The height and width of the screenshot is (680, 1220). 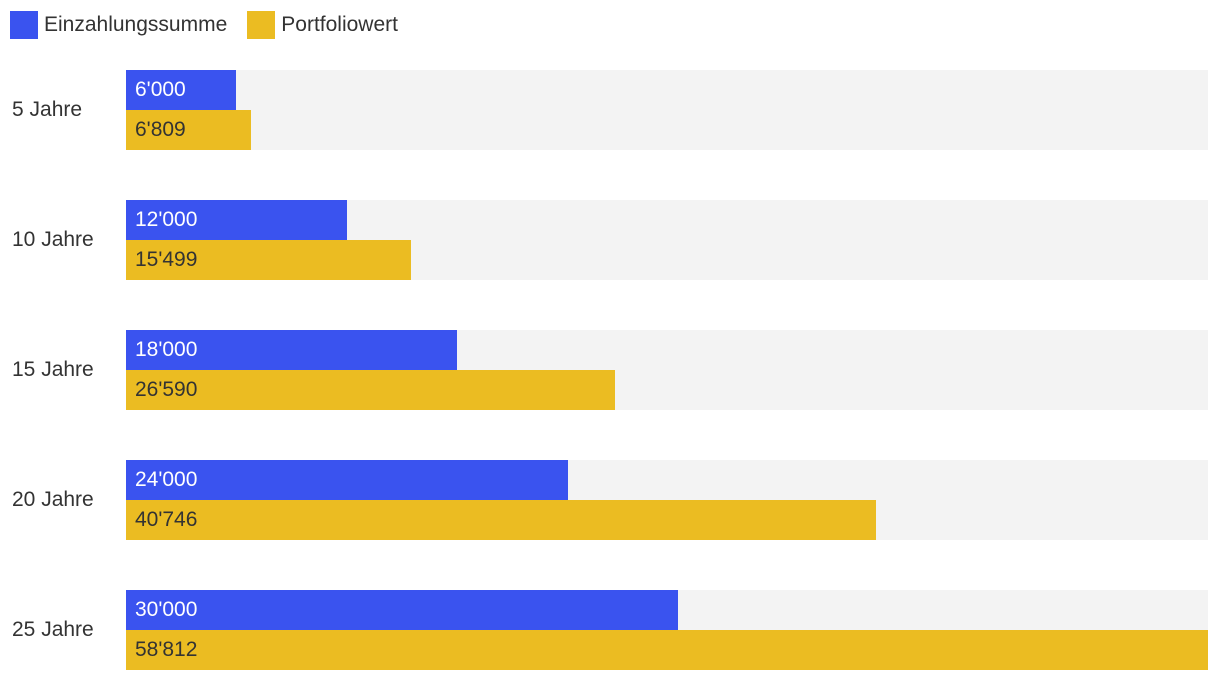 I want to click on category-label: 25 Jahre, so click(x=53, y=629).